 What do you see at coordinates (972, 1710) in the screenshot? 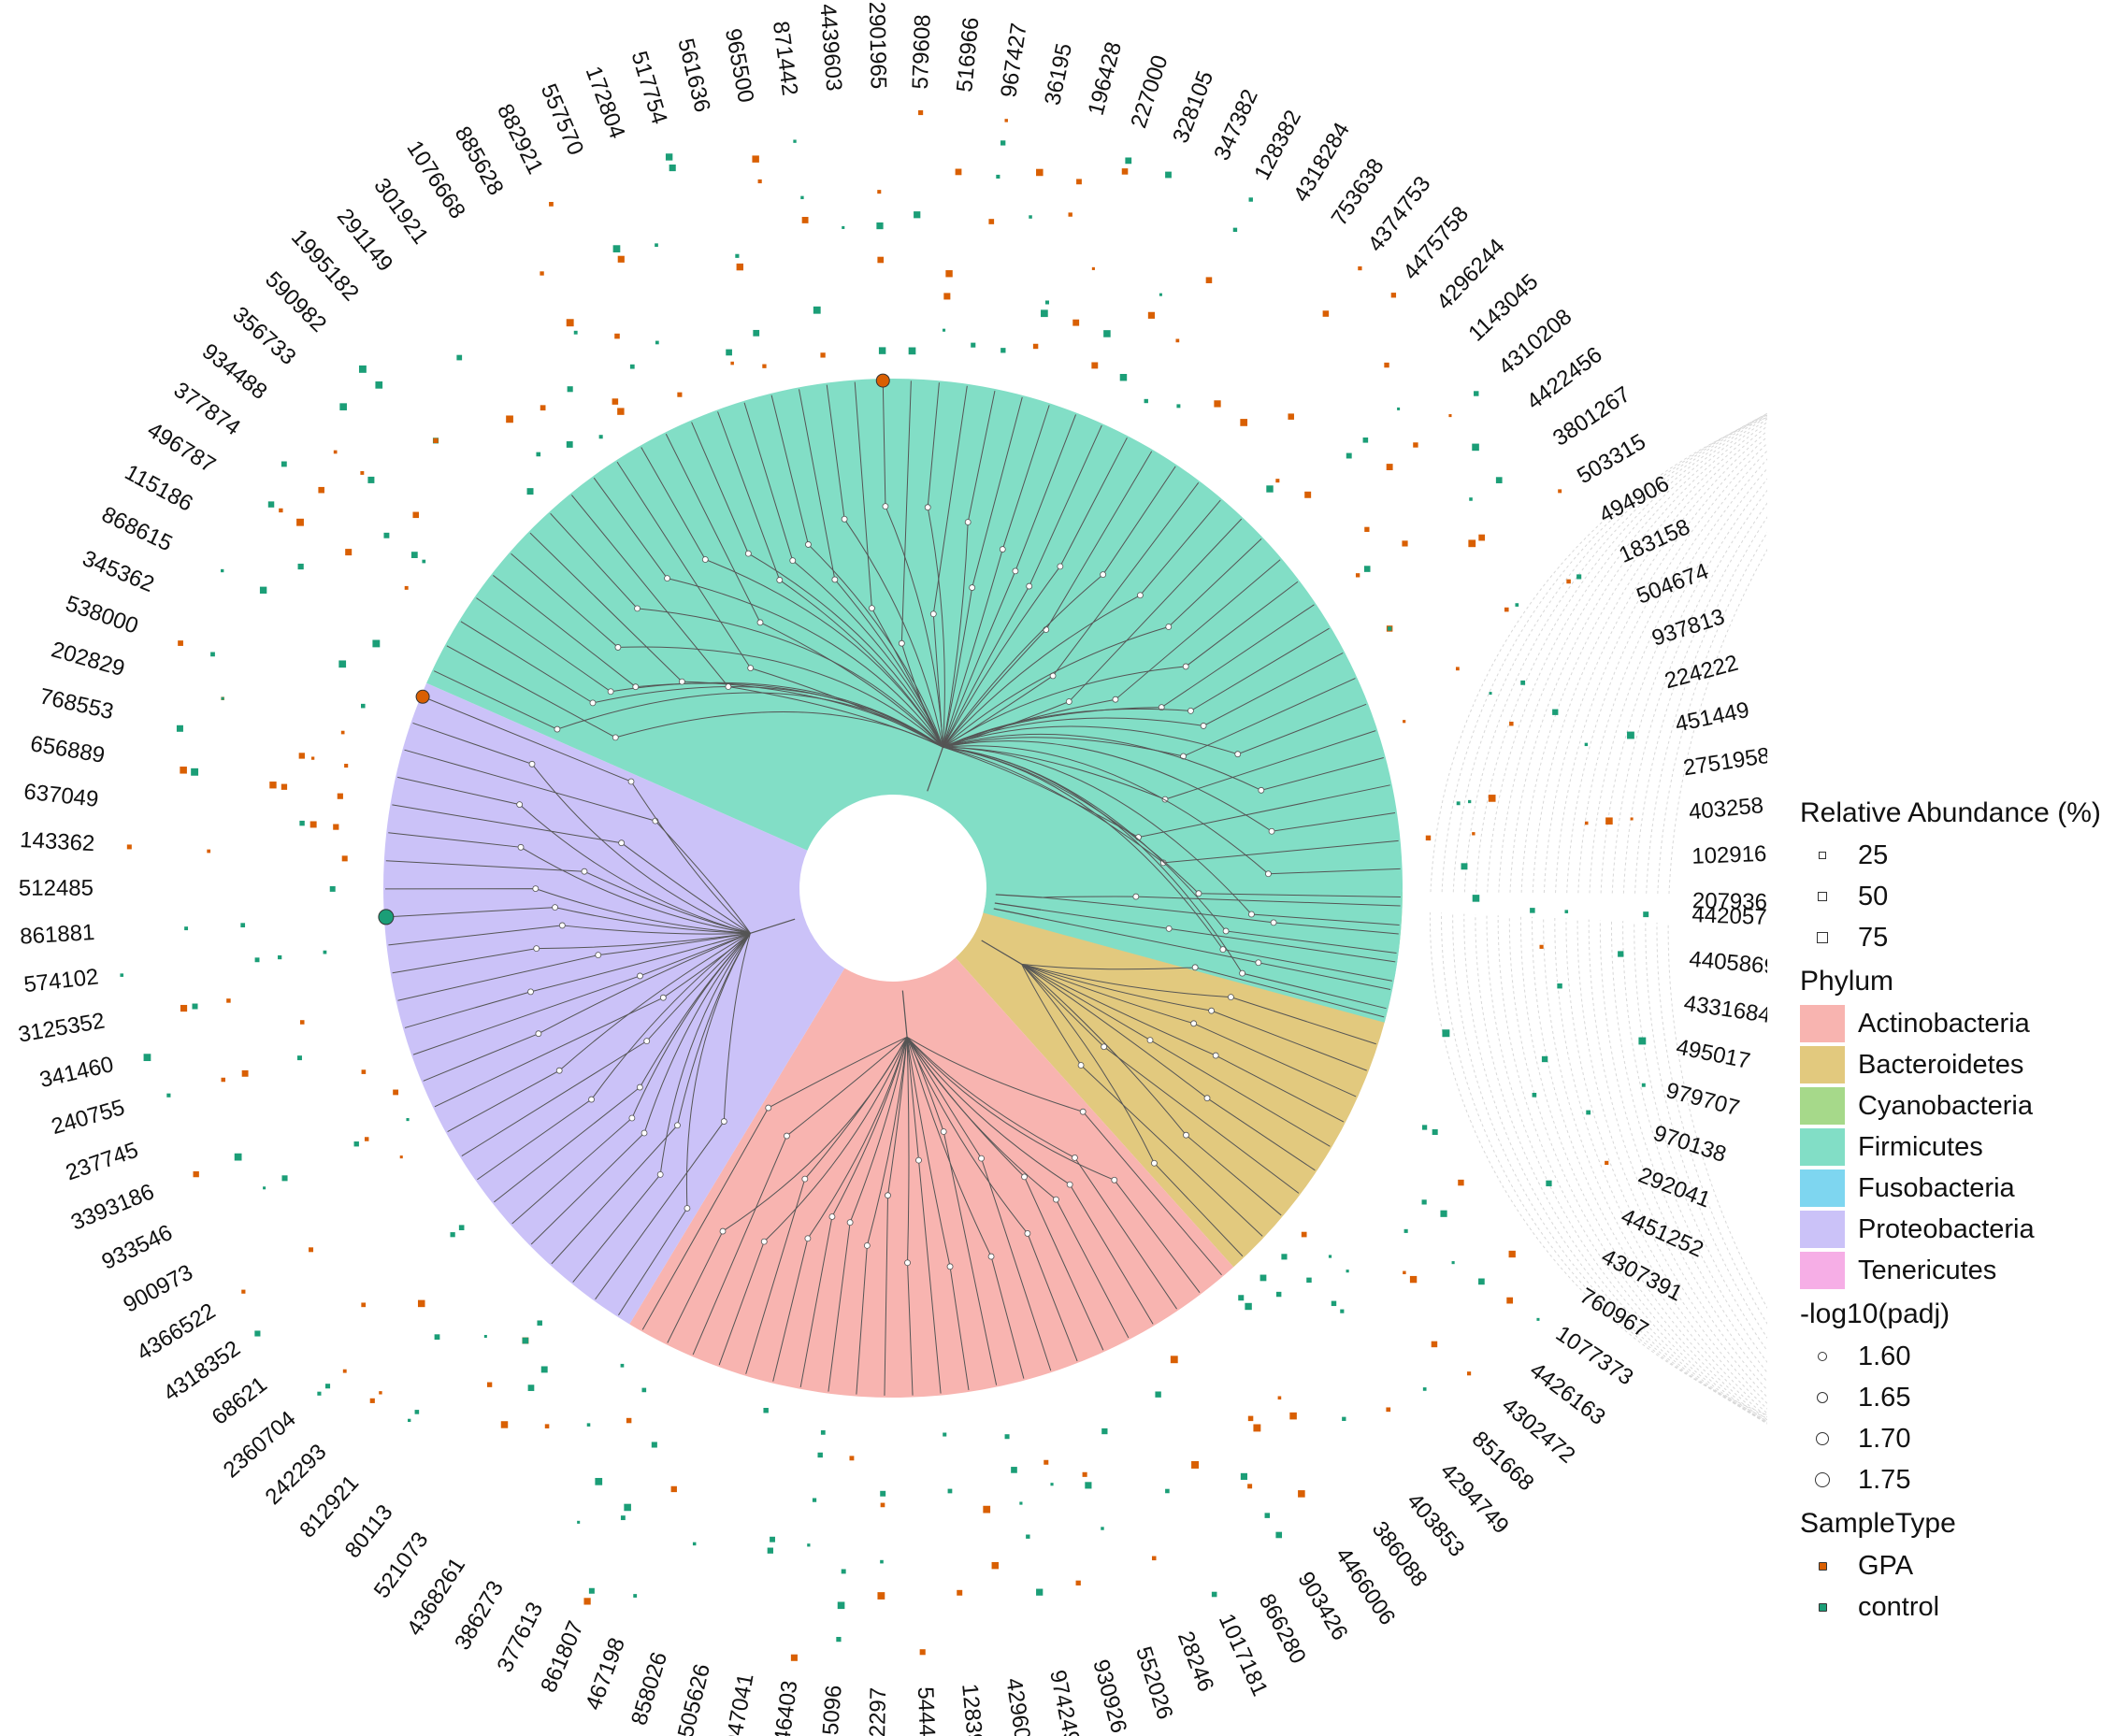
I see `tip-label: 128390` at bounding box center [972, 1710].